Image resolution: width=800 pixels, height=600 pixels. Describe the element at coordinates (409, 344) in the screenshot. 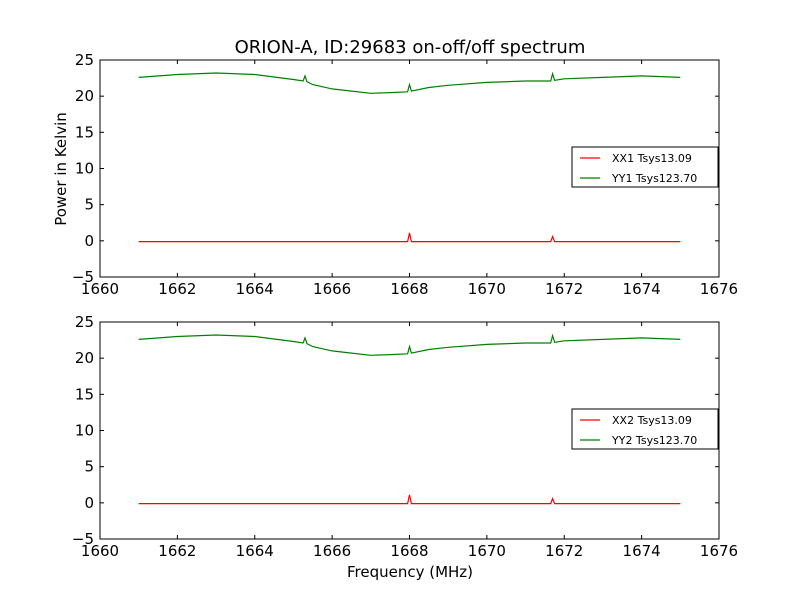

I see `series-line-yy2` at that location.